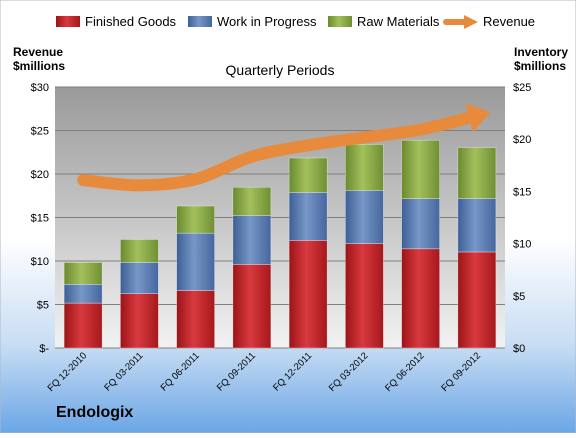 This screenshot has width=576, height=438. What do you see at coordinates (40, 88) in the screenshot?
I see `left-tick-label-6: $30` at bounding box center [40, 88].